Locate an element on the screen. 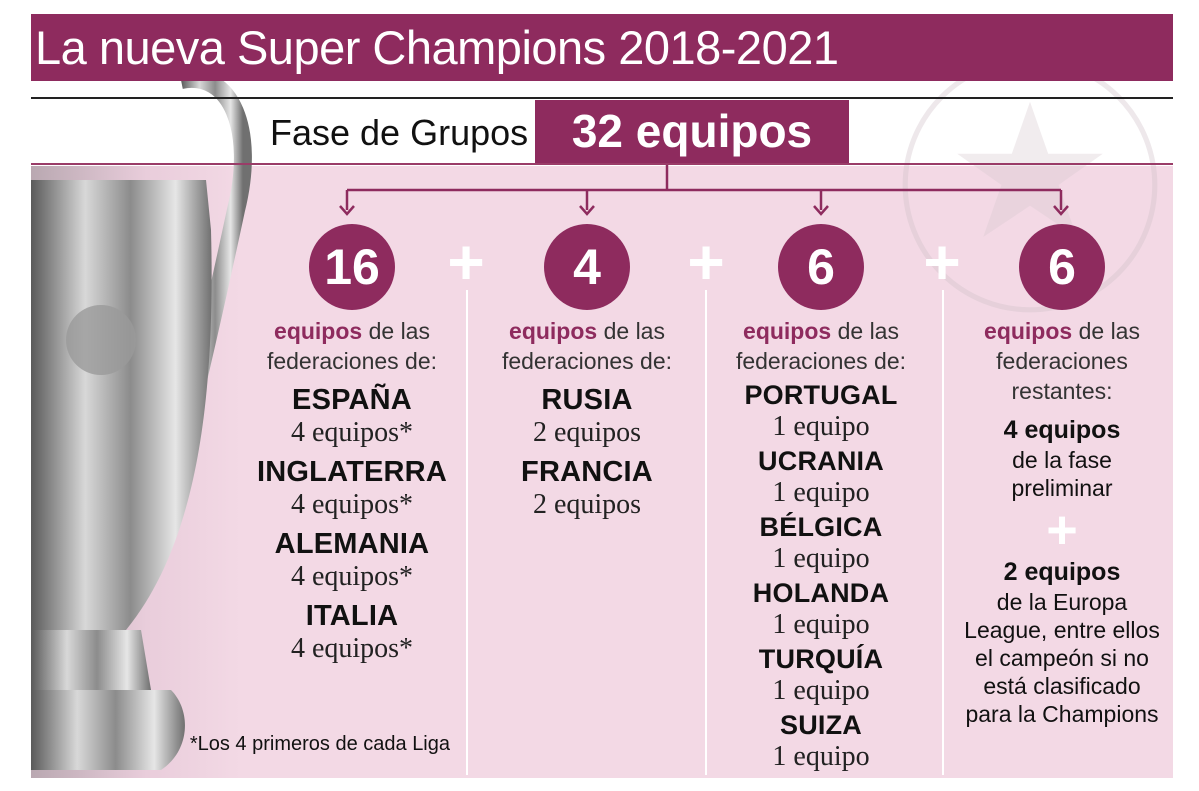 This screenshot has width=1199, height=791. team-count-circle: 16 is located at coordinates (352, 267).